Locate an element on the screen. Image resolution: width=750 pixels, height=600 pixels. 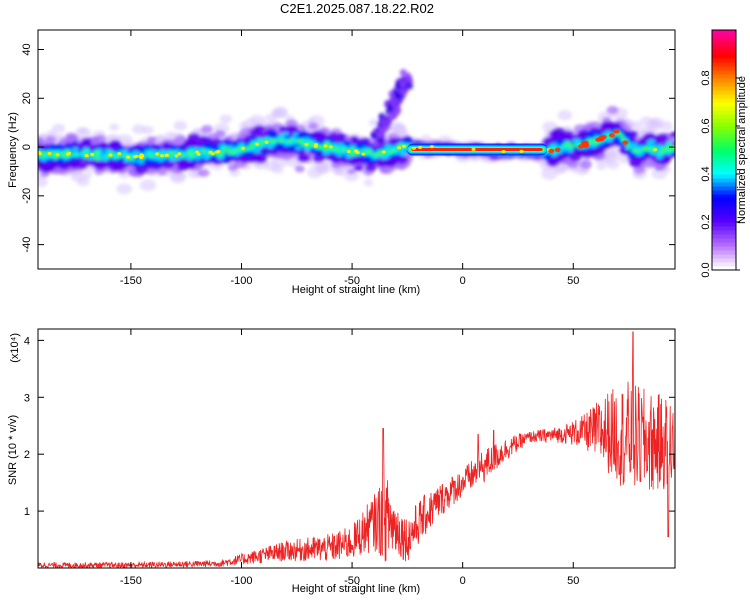
colorbar-label: Normalized spectral amplitude is located at coordinates (742, 150).